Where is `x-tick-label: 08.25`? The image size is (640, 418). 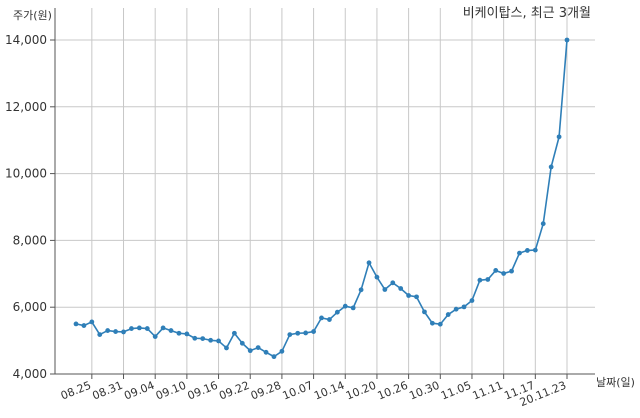
x-tick-label: 08.25 is located at coordinates (76, 391).